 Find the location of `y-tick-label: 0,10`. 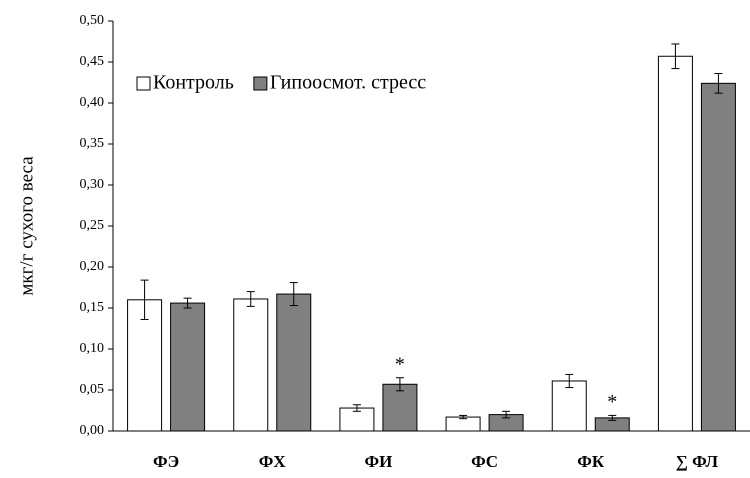

y-tick-label: 0,10 is located at coordinates (92, 348).